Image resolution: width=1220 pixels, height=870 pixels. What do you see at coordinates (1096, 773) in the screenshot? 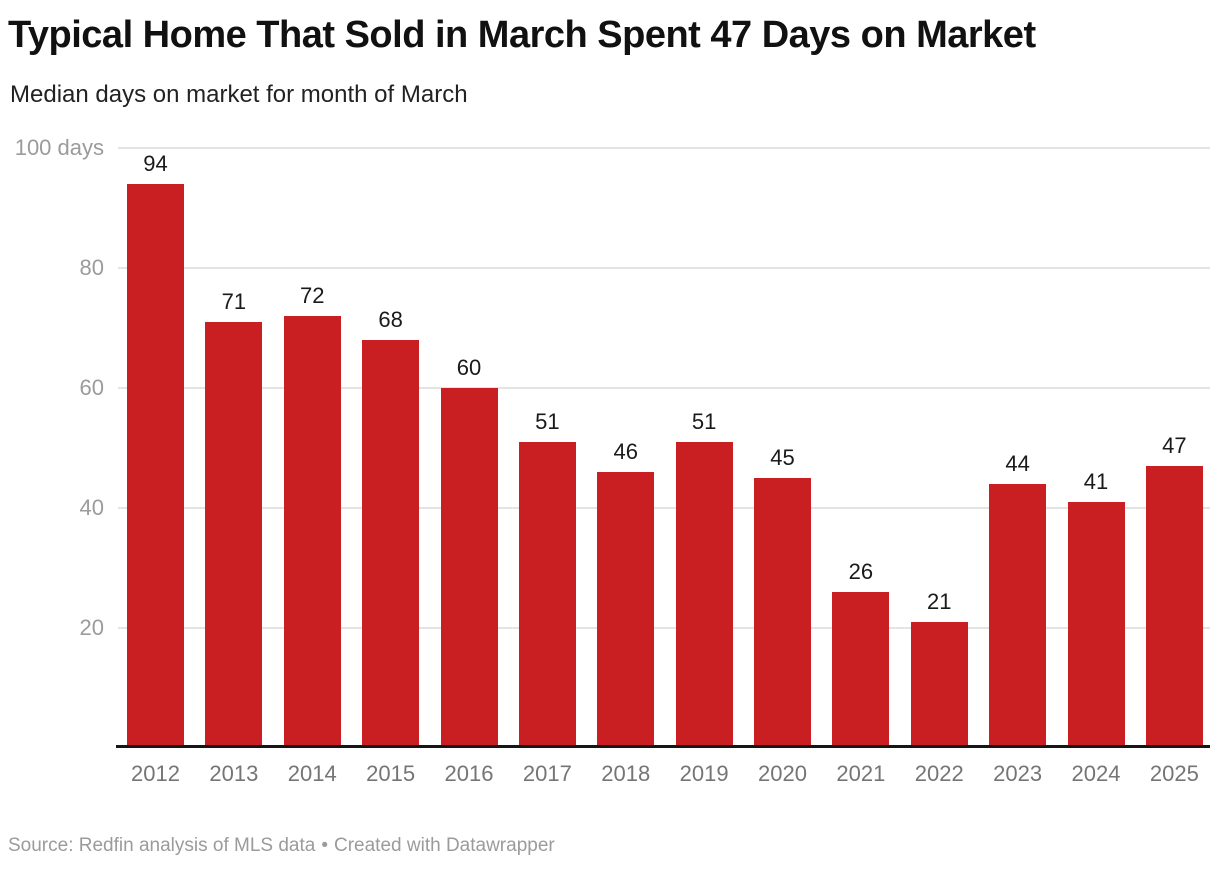
I see `x-tick-label-2024: 2024` at bounding box center [1096, 773].